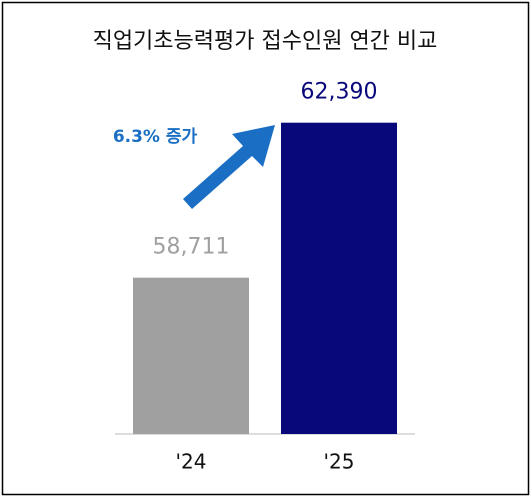 The image size is (531, 497). What do you see at coordinates (265, 41) in the screenshot?
I see `chart-title: 직업기초능력평가 접수인원 연간 비교` at bounding box center [265, 41].